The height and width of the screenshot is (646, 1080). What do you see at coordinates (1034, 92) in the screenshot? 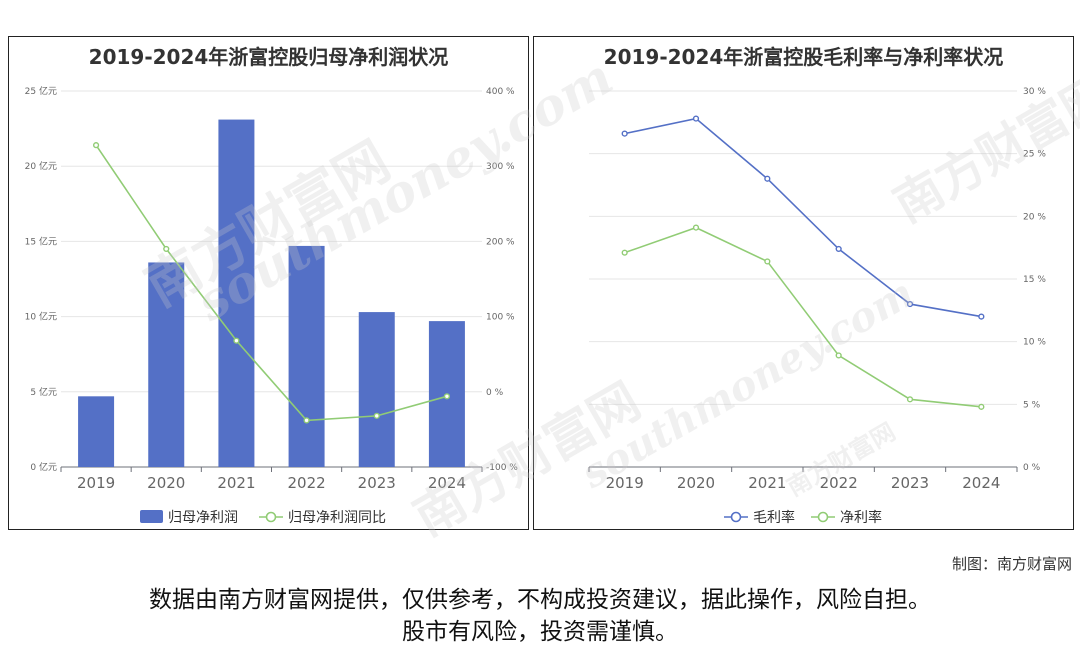
I see `y-right-tick-label: 30 %` at bounding box center [1034, 92].